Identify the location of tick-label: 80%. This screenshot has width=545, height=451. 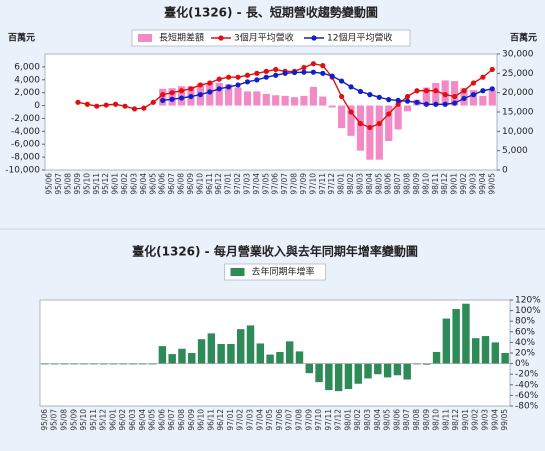
(525, 322).